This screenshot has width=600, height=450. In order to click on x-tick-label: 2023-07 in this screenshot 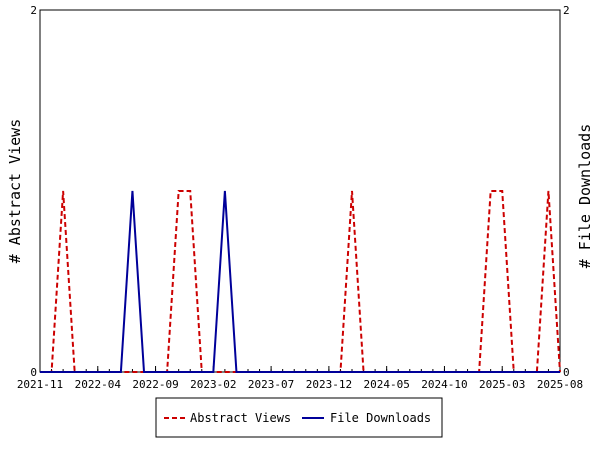, I will do `click(271, 384)`.